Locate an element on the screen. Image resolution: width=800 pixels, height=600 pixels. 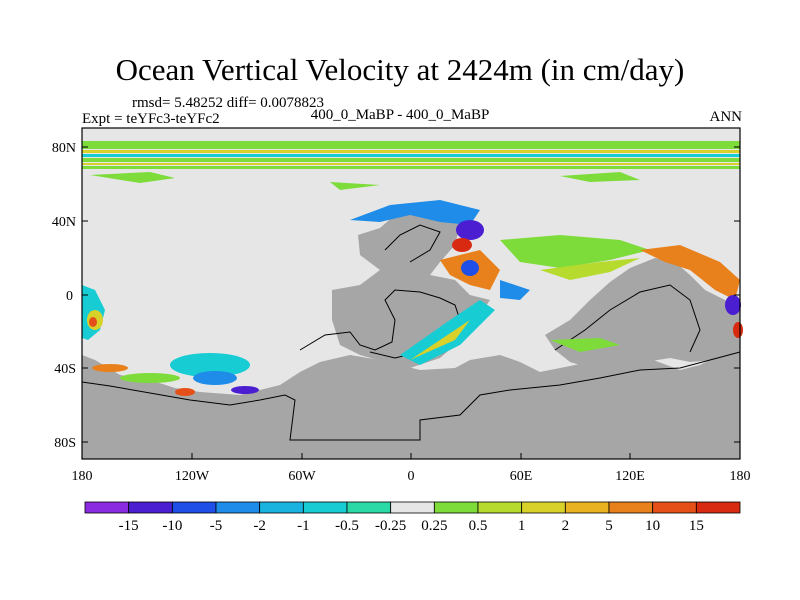
colorbar-label: -10 is located at coordinates (172, 526).